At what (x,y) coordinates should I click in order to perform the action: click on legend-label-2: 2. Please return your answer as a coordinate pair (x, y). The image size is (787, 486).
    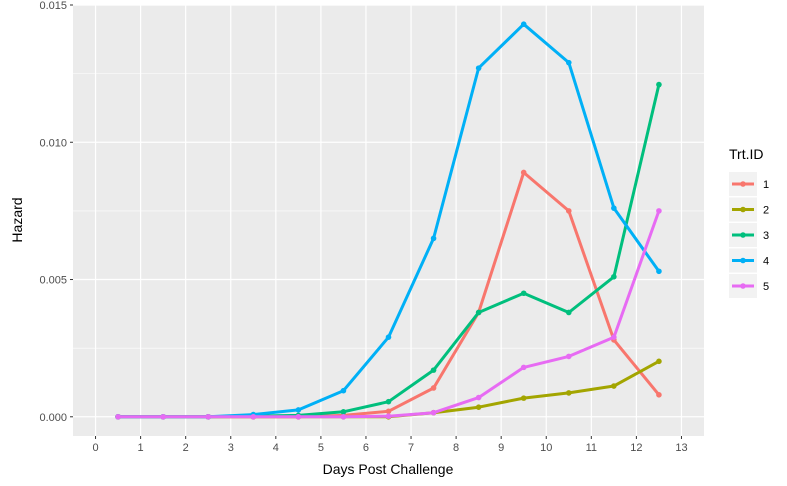
    Looking at the image, I should click on (766, 211).